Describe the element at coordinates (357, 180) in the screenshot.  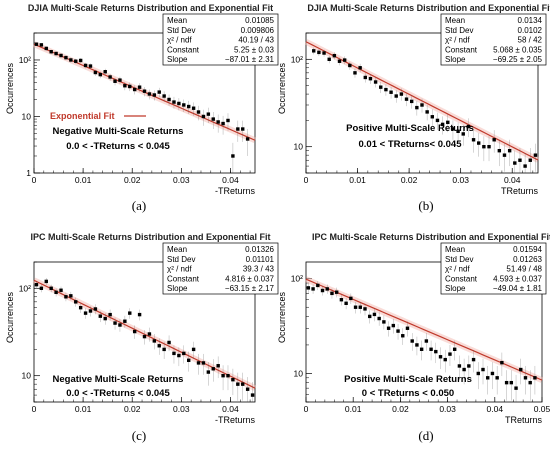
I see `x-tick-label: 0.01` at that location.